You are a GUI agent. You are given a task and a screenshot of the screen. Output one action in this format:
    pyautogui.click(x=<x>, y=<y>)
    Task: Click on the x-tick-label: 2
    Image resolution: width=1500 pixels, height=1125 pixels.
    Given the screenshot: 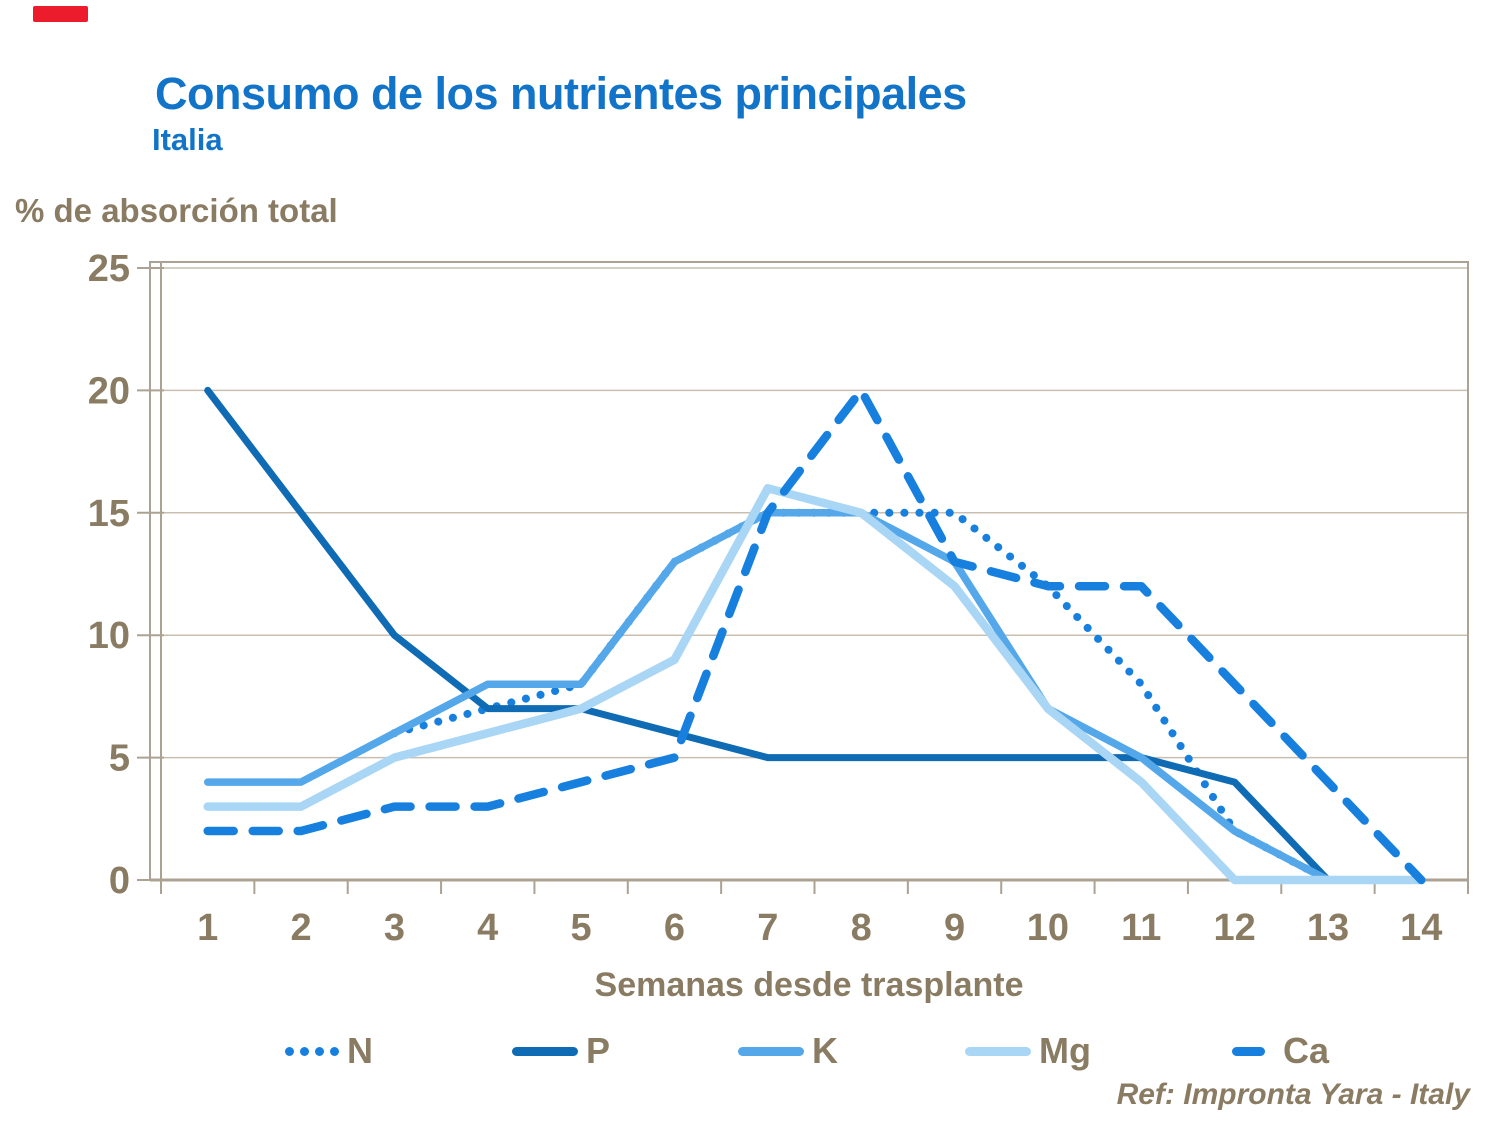 What is the action you would take?
    pyautogui.click(x=300, y=928)
    